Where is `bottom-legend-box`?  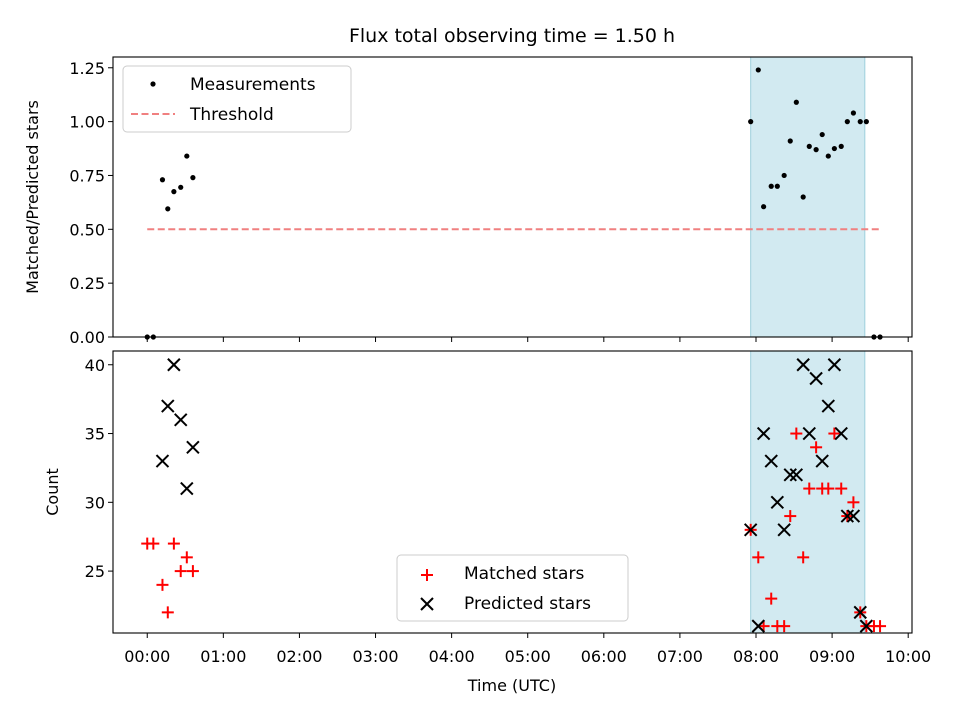 bottom-legend-box is located at coordinates (512, 588).